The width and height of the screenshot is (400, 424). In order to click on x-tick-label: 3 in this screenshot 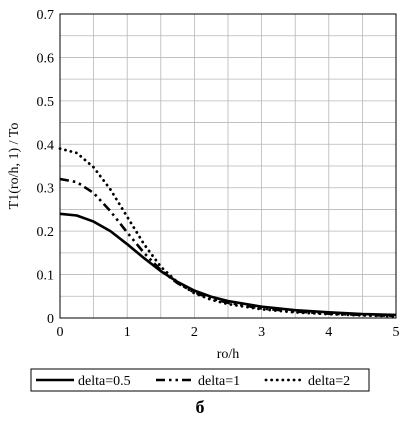, I will do `click(261, 332)`.